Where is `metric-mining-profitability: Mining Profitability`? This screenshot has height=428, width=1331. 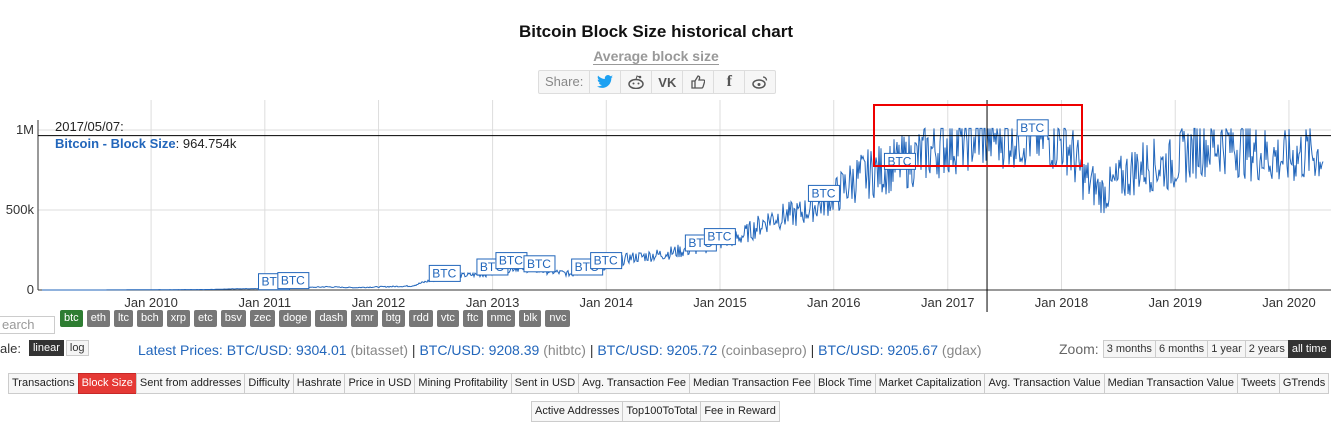 metric-mining-profitability: Mining Profitability is located at coordinates (463, 383).